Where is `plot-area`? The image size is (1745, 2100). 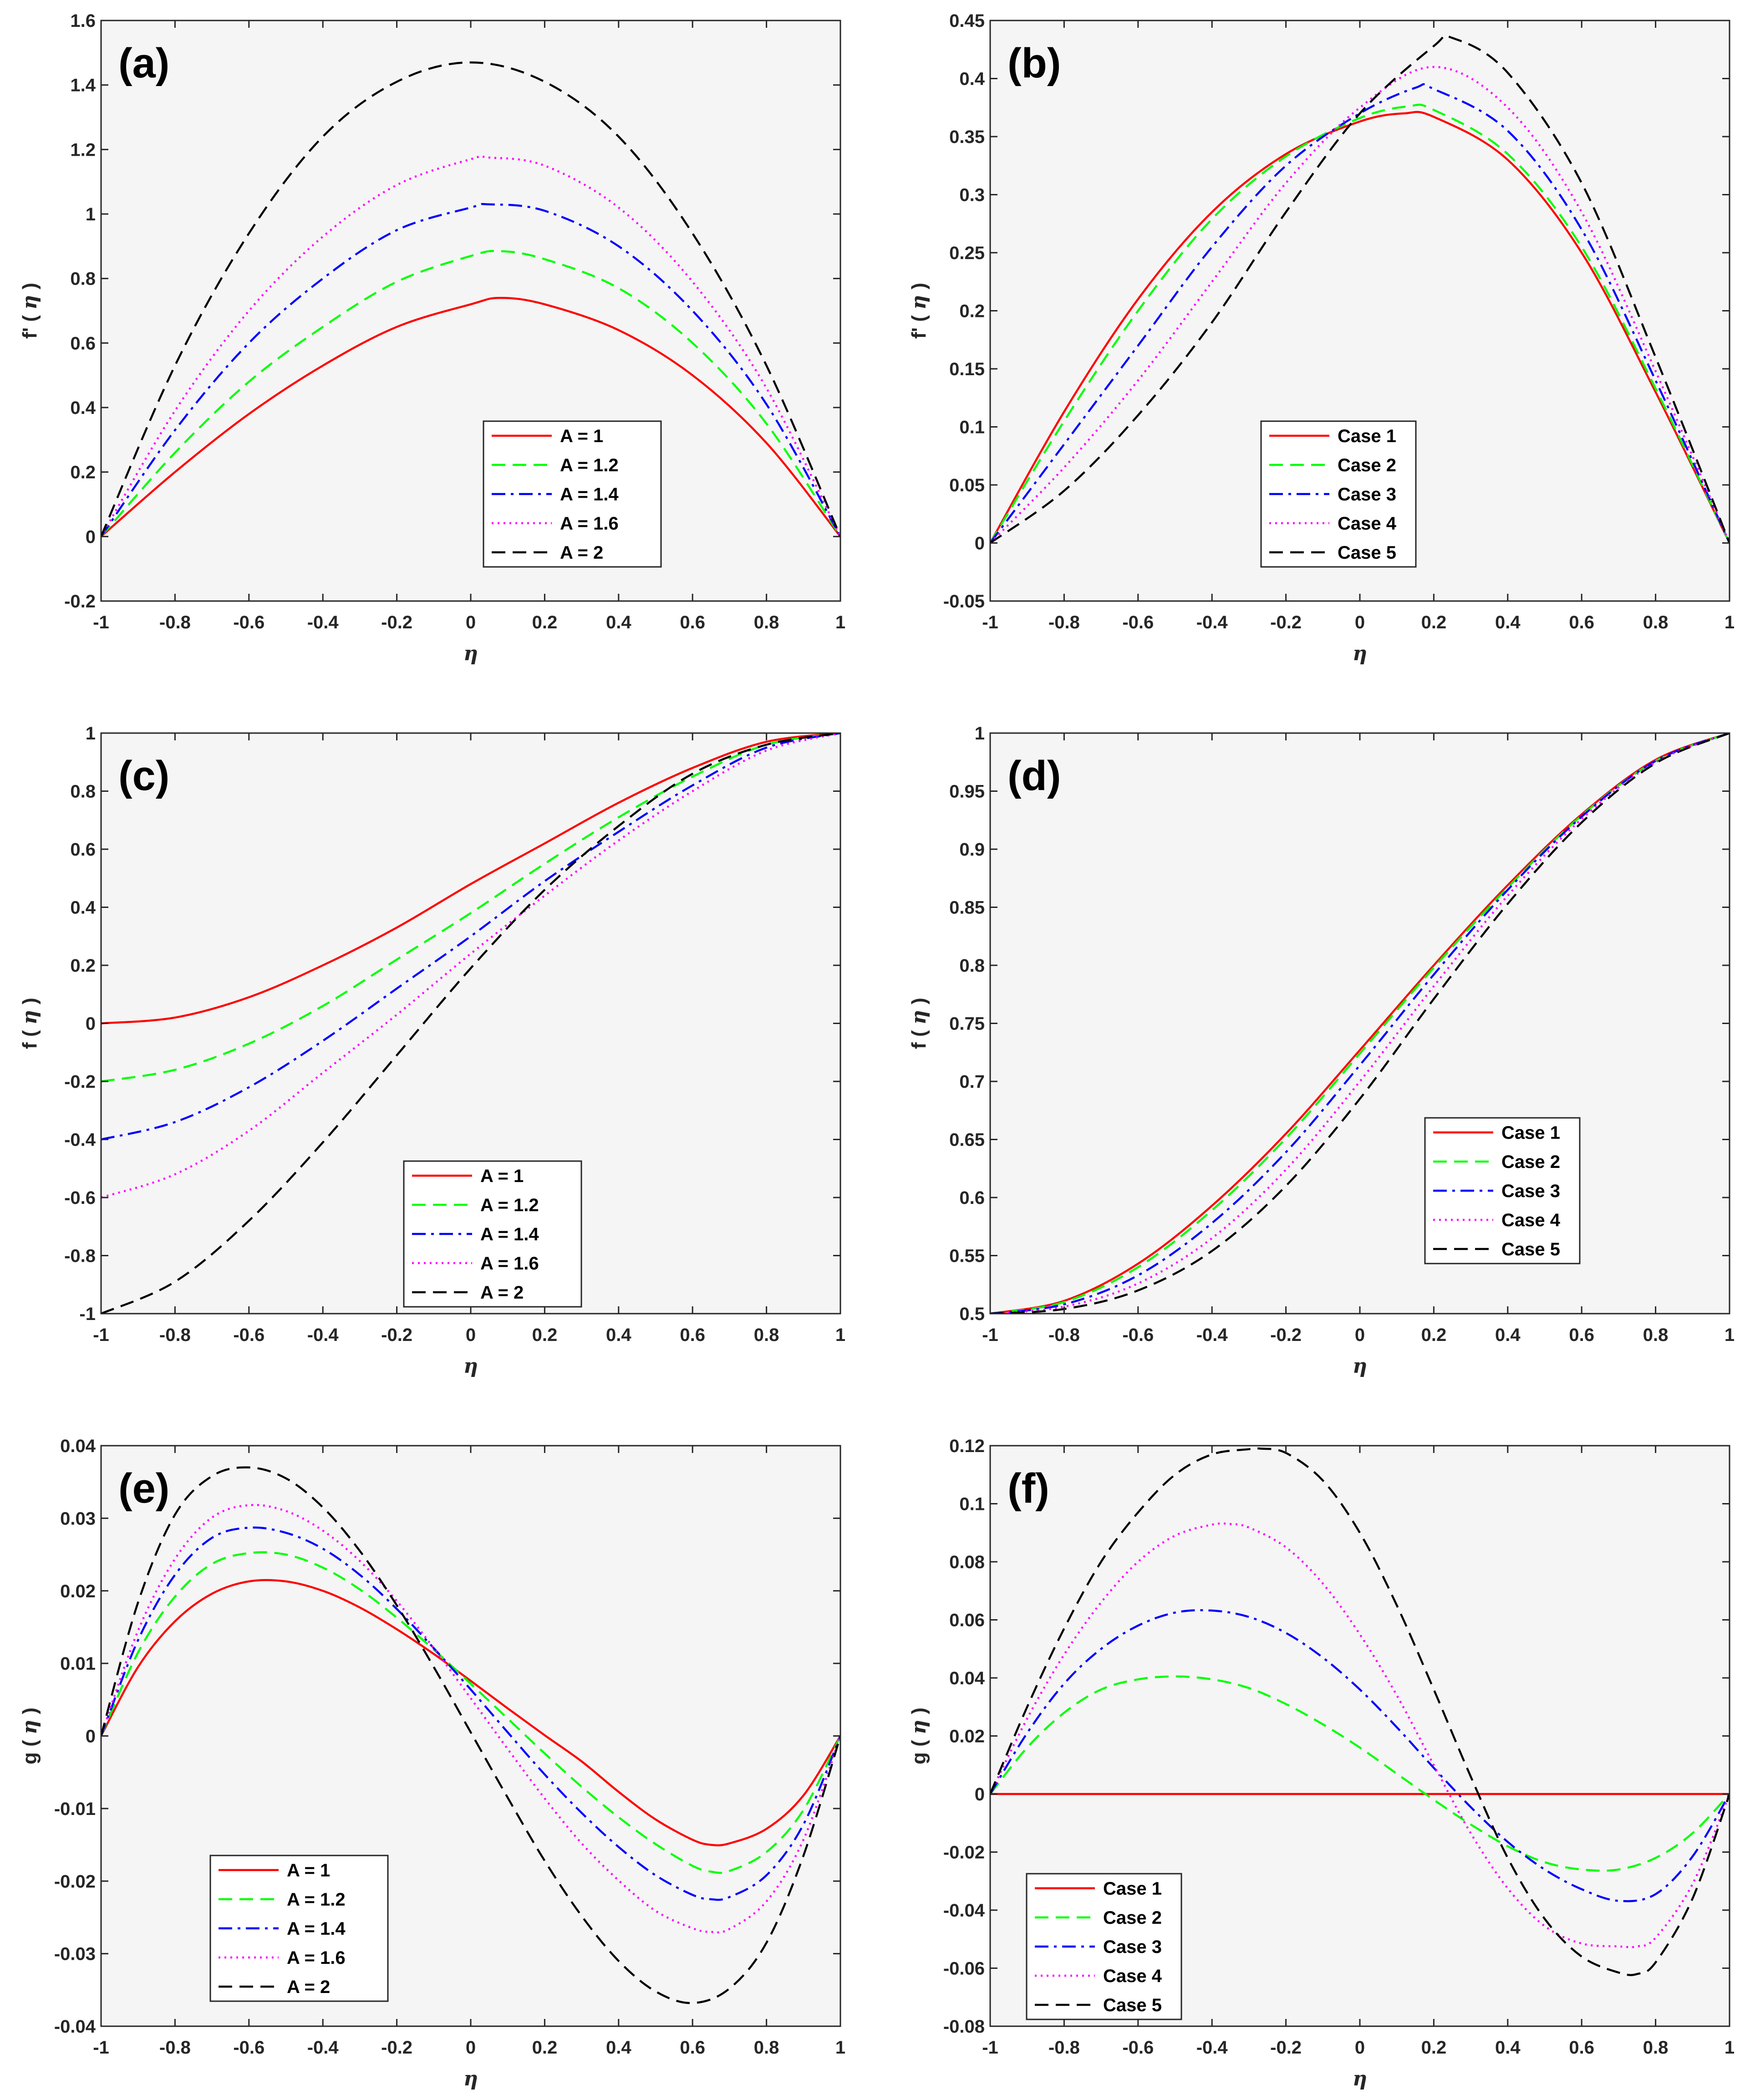 plot-area is located at coordinates (471, 310).